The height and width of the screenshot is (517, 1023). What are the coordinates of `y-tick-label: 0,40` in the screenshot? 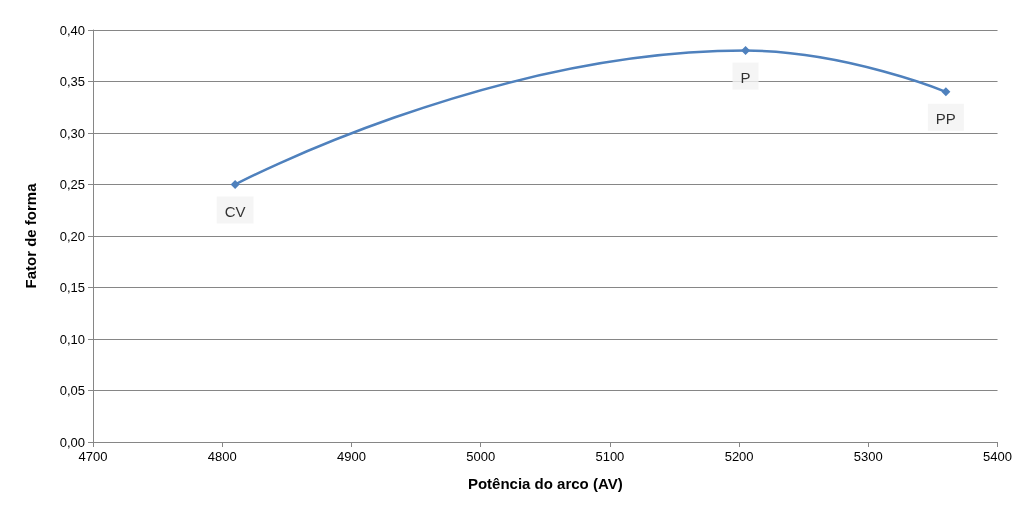 It's located at (72, 30).